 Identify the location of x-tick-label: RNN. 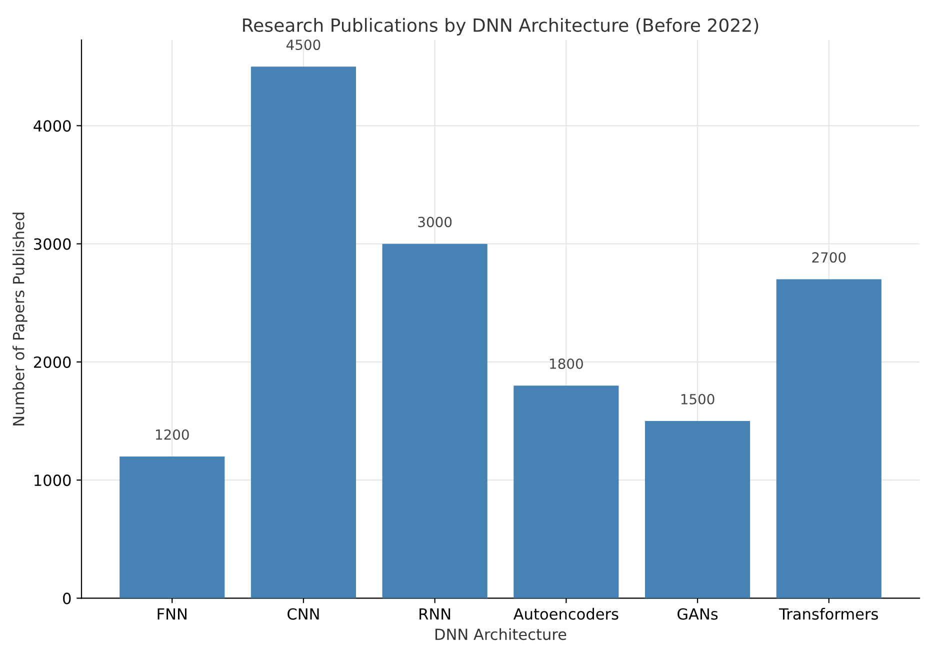
(435, 614).